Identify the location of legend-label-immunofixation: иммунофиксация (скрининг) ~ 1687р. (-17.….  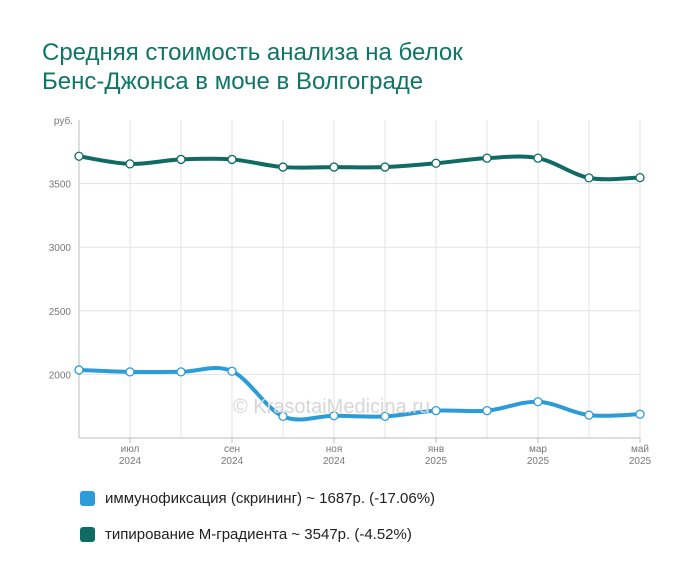
(270, 498).